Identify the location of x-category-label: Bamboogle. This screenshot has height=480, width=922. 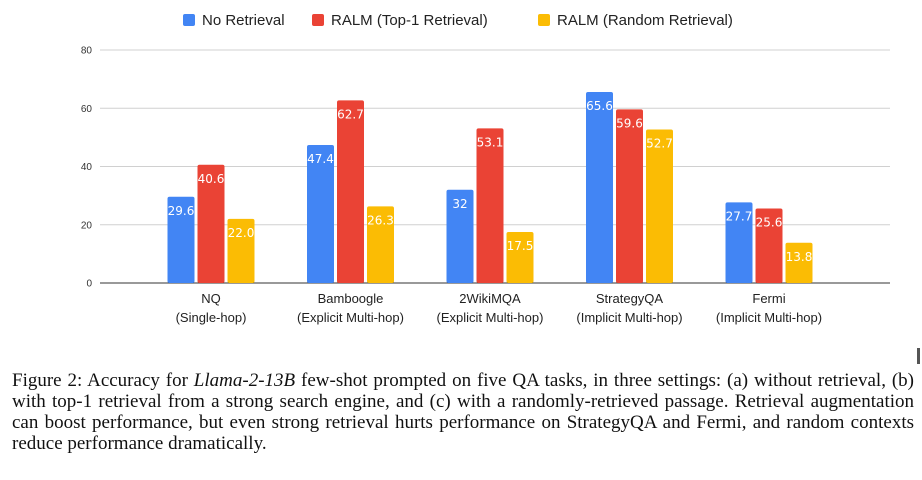
(351, 298).